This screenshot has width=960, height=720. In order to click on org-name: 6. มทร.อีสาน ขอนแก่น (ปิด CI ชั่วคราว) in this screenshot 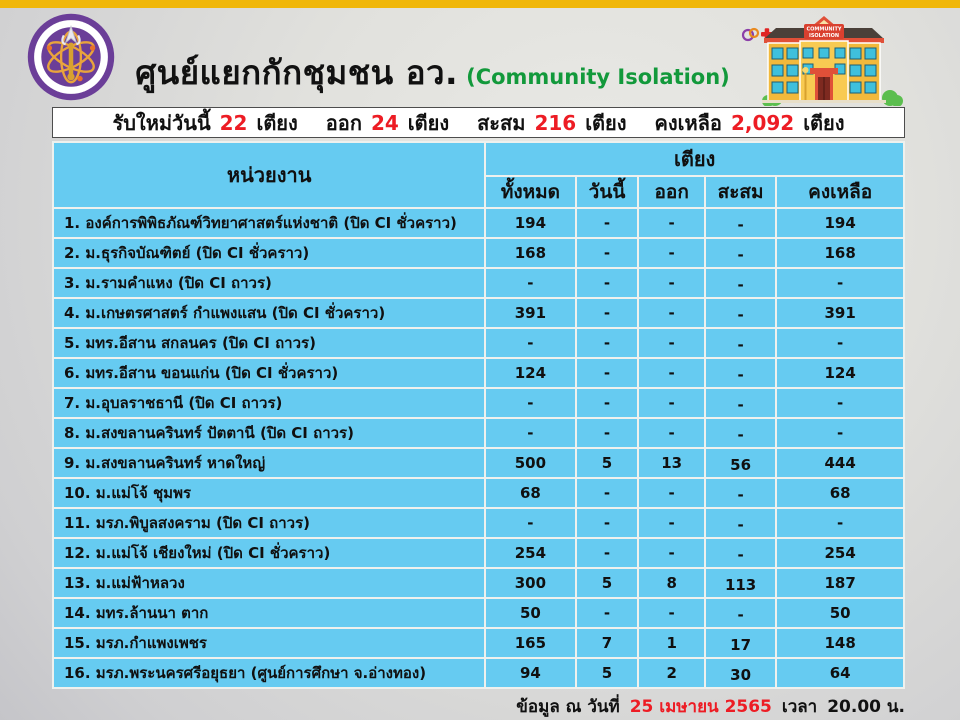, I will do `click(269, 373)`.